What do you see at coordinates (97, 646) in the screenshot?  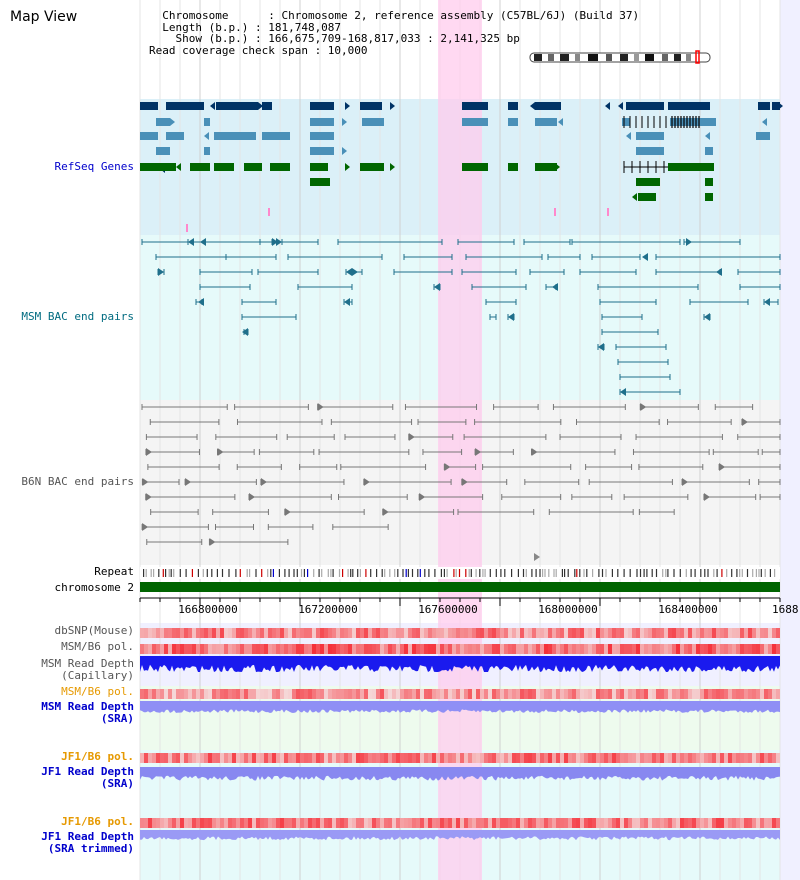 I see `track-label-msm-b6-pol: MSM/B6 pol.` at bounding box center [97, 646].